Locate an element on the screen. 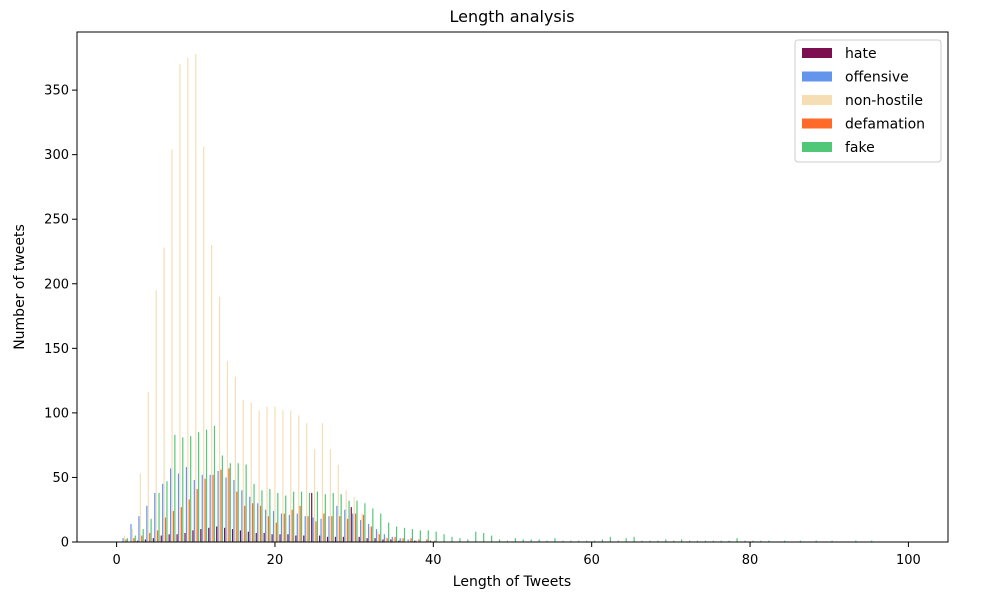 This screenshot has height=595, width=981. y-axis-label: Number of tweets is located at coordinates (20, 287).